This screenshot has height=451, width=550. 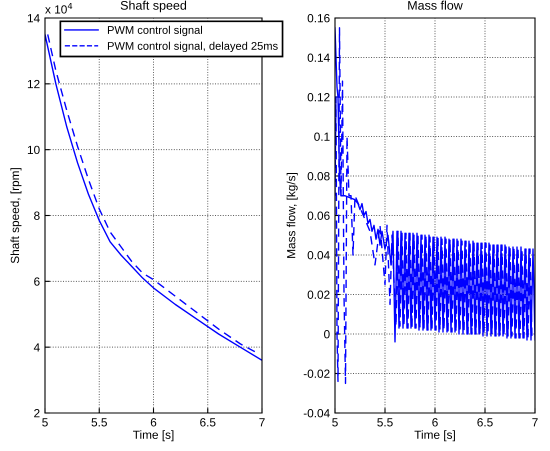 I want to click on y-tick-label: 0.02, so click(x=319, y=294).